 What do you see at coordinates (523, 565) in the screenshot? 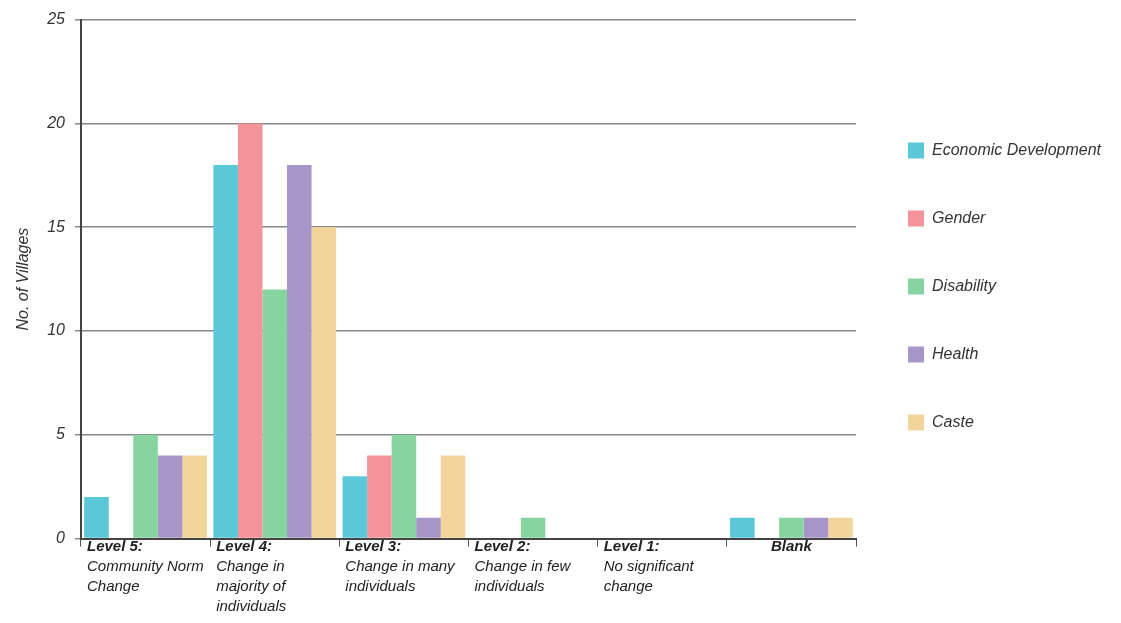
I see `x-tick-label: Level 2: Change in few individuals` at bounding box center [523, 565].